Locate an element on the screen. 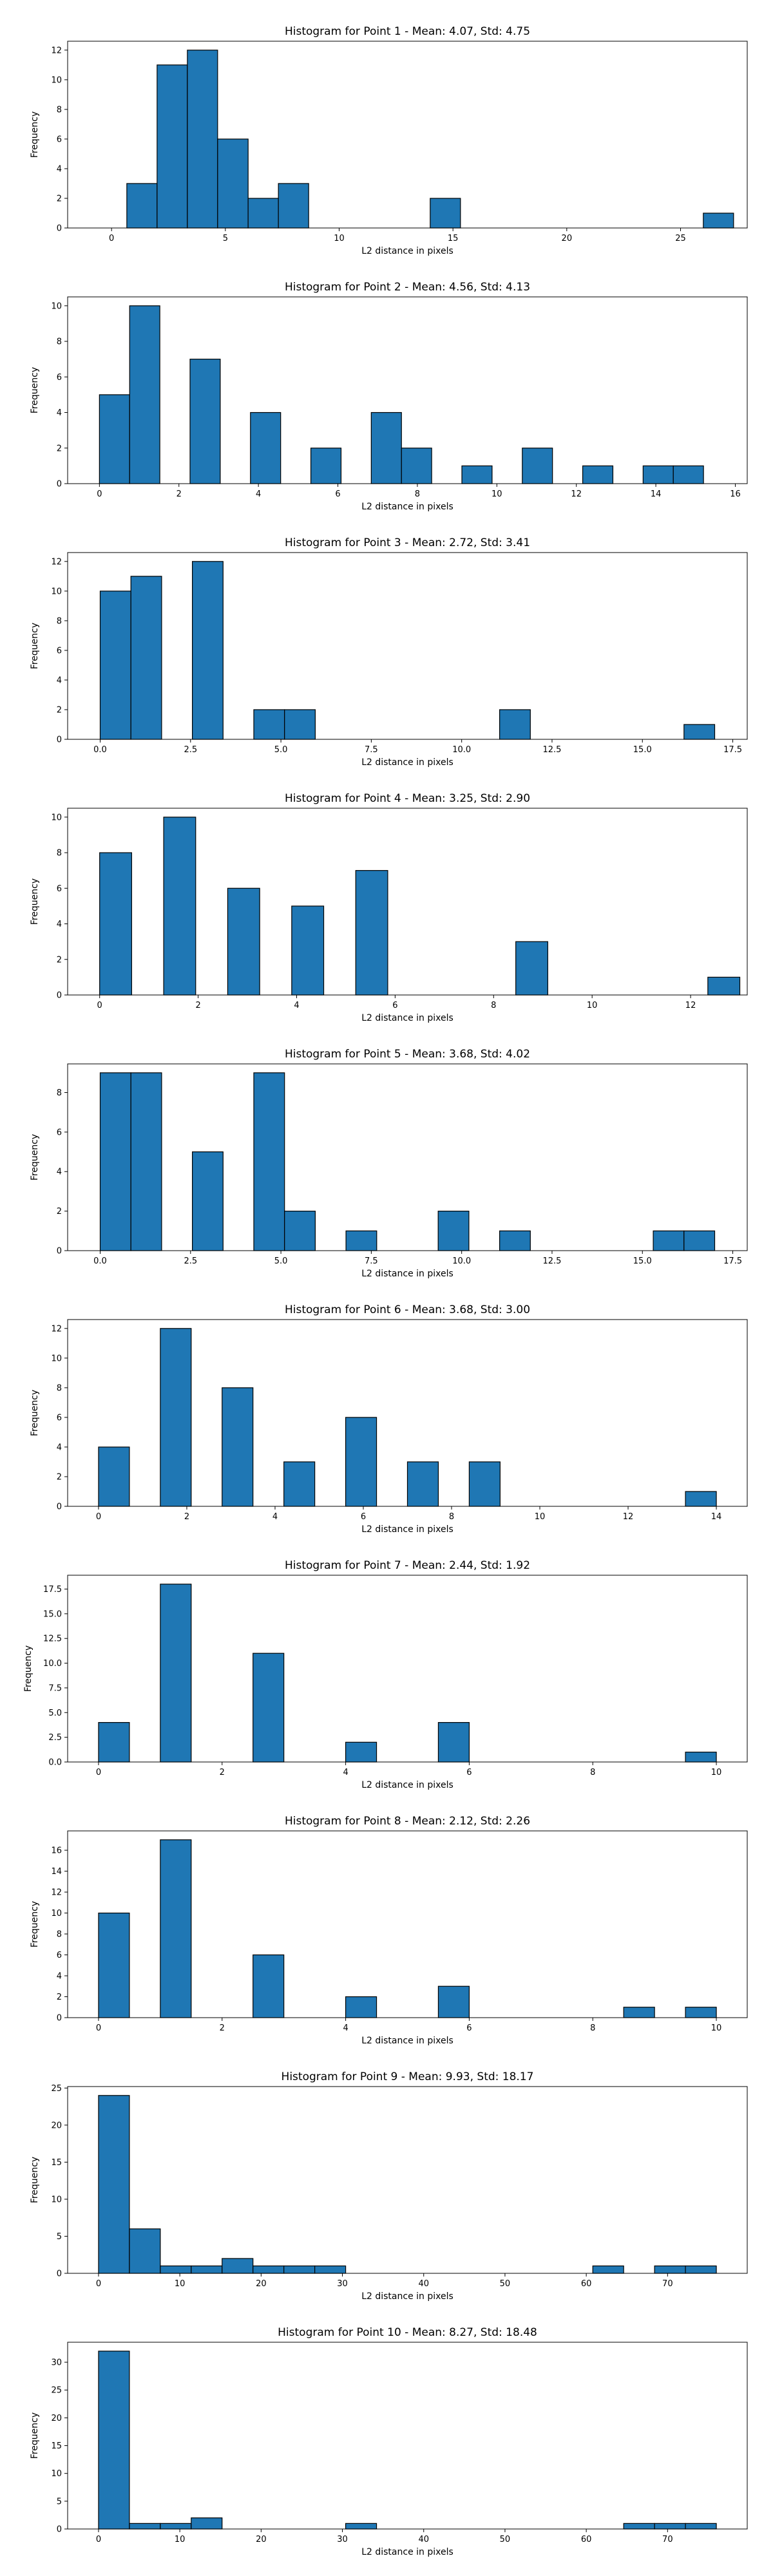  x-tick-label: 5.0 is located at coordinates (281, 750).